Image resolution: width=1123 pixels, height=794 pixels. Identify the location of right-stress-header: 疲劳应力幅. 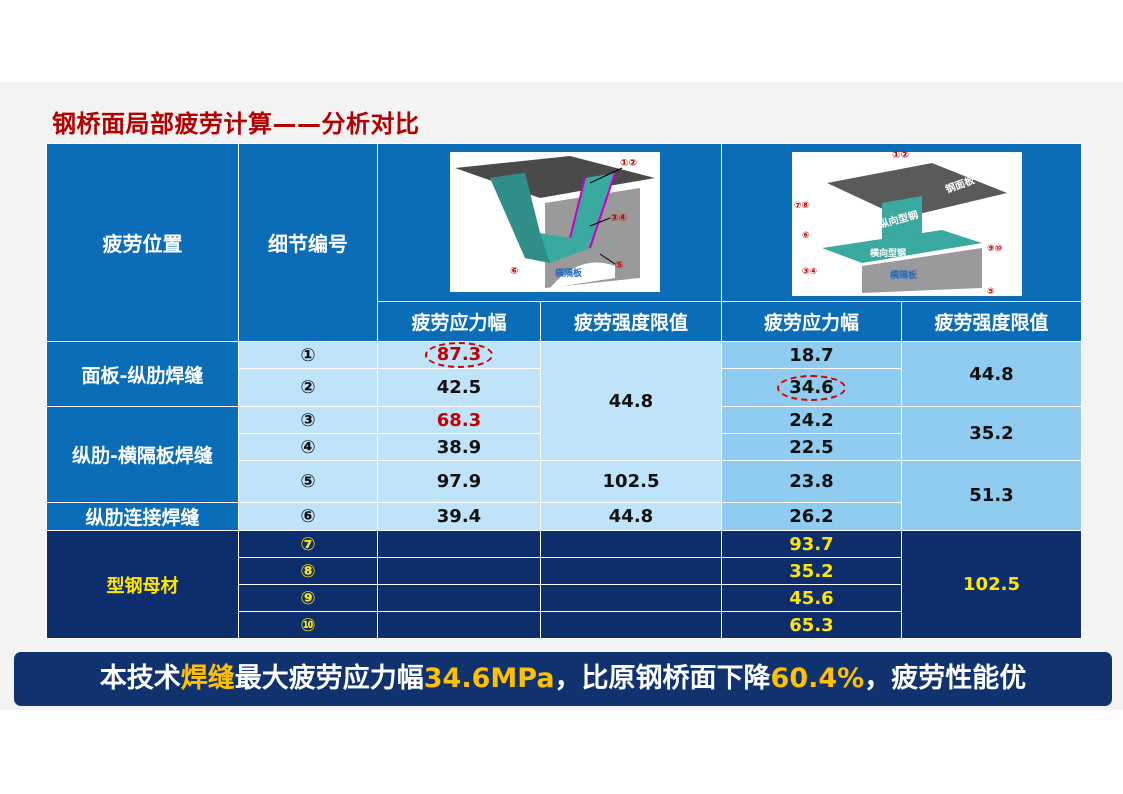
(811, 321).